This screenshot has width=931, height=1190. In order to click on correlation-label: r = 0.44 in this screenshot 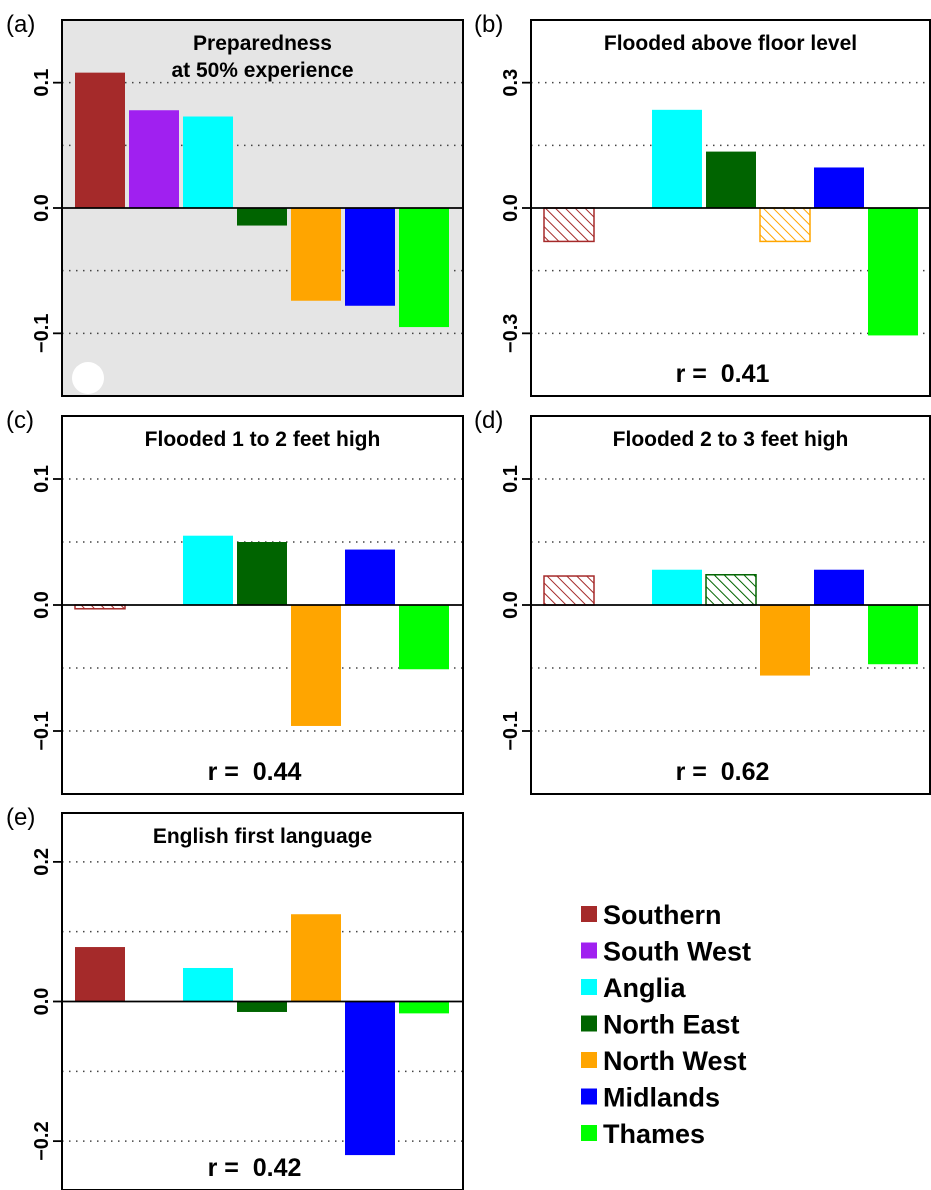, I will do `click(255, 772)`.